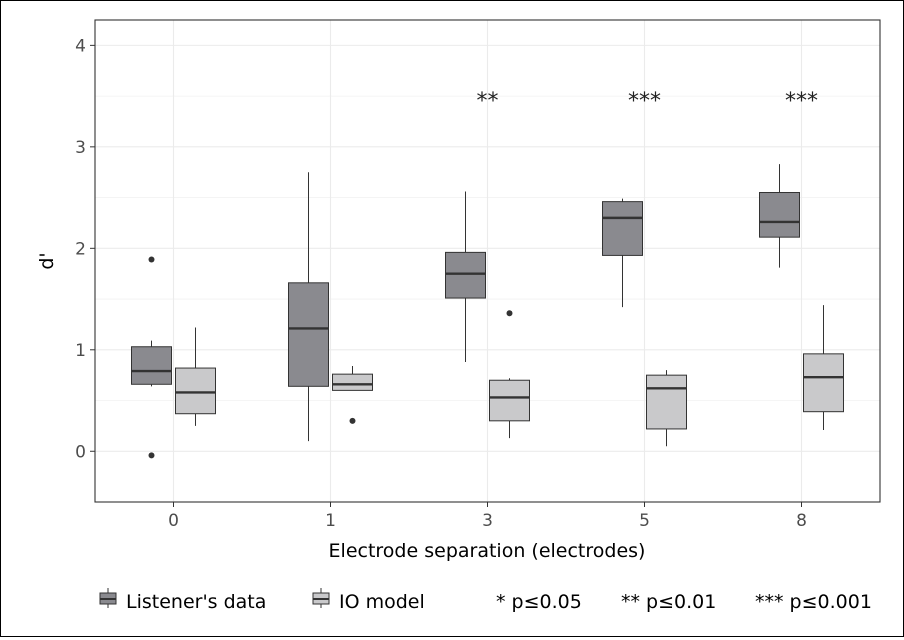  I want to click on x-axis: 0 1 3 5 8, so click(487, 516).